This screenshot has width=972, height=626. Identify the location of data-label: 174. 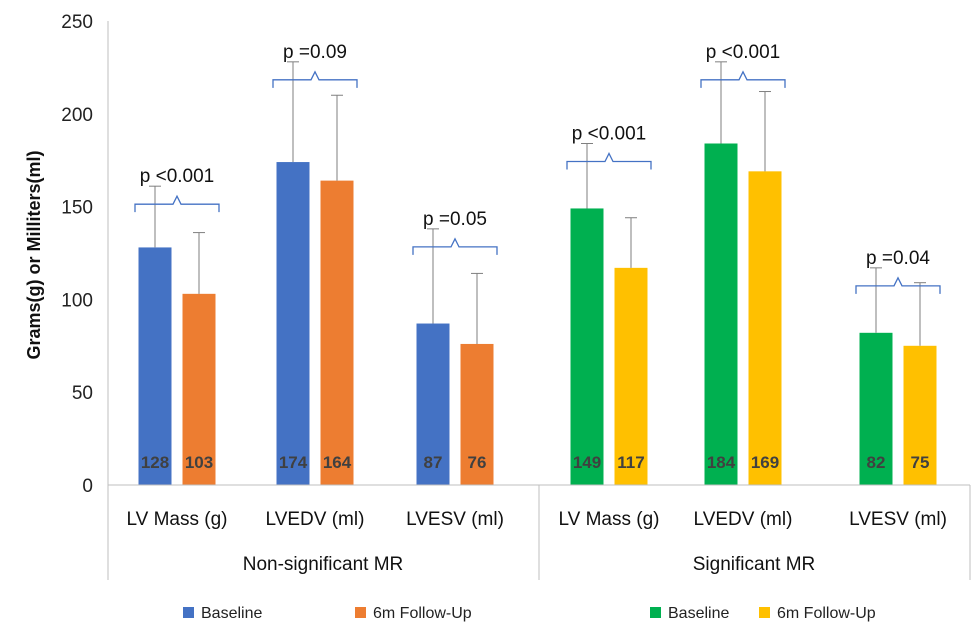
(293, 462).